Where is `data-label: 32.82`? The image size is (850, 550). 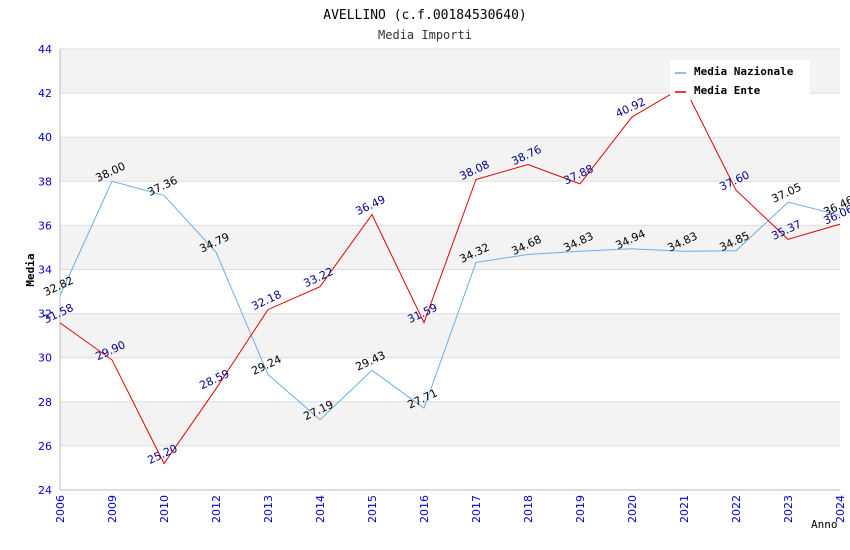 data-label: 32.82 is located at coordinates (58, 286).